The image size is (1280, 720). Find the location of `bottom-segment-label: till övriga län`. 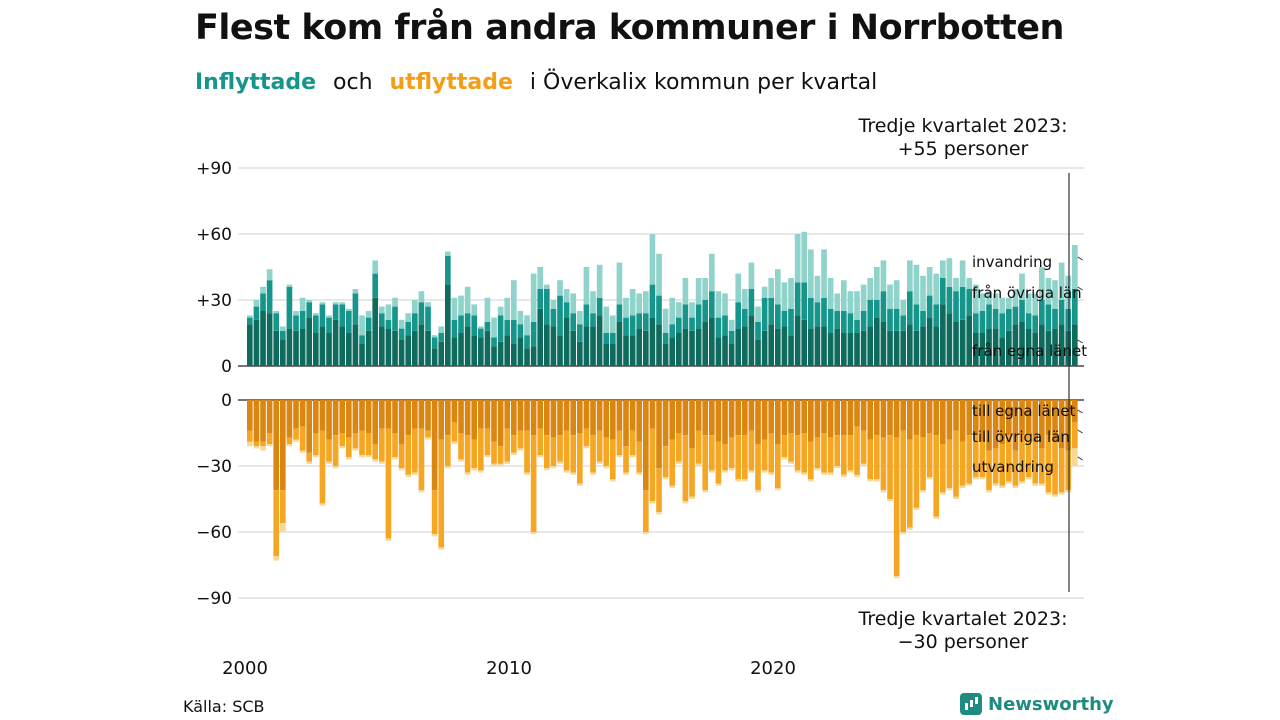

bottom-segment-label: till övriga län is located at coordinates (1021, 437).